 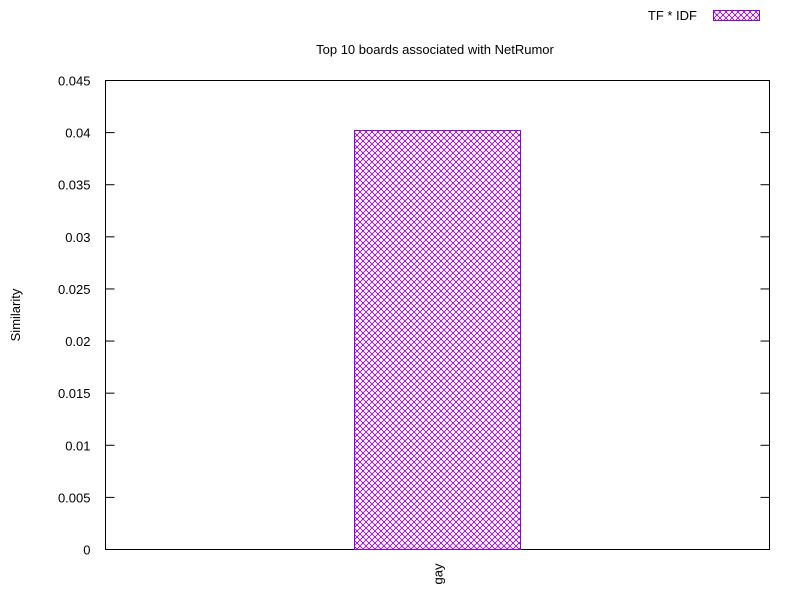 I want to click on x-axis: gay, so click(x=438, y=573).